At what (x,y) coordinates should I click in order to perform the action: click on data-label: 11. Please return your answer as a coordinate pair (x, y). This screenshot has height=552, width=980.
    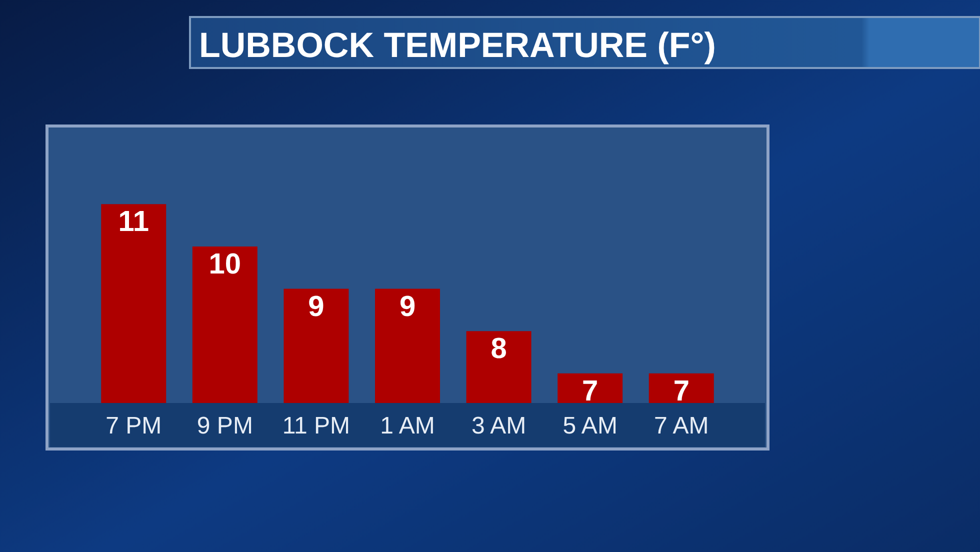
    Looking at the image, I should click on (133, 222).